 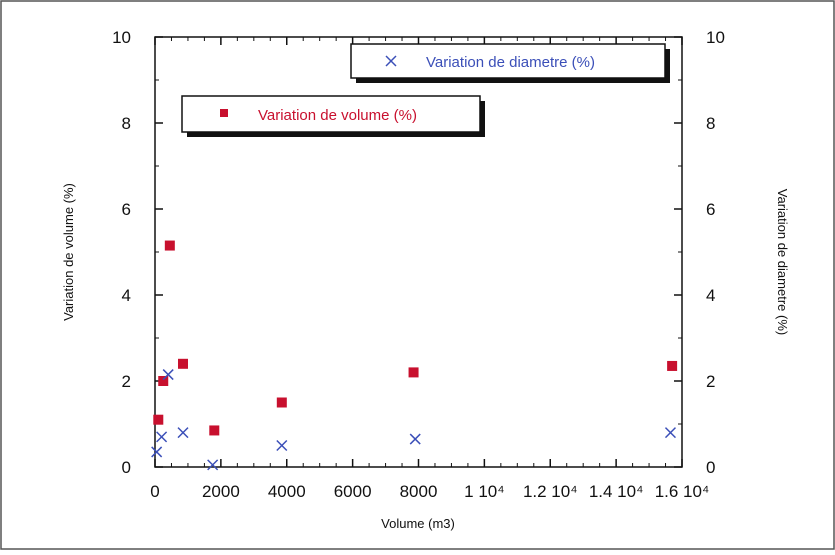 What do you see at coordinates (121, 37) in the screenshot?
I see `y-left-tick-label: 10` at bounding box center [121, 37].